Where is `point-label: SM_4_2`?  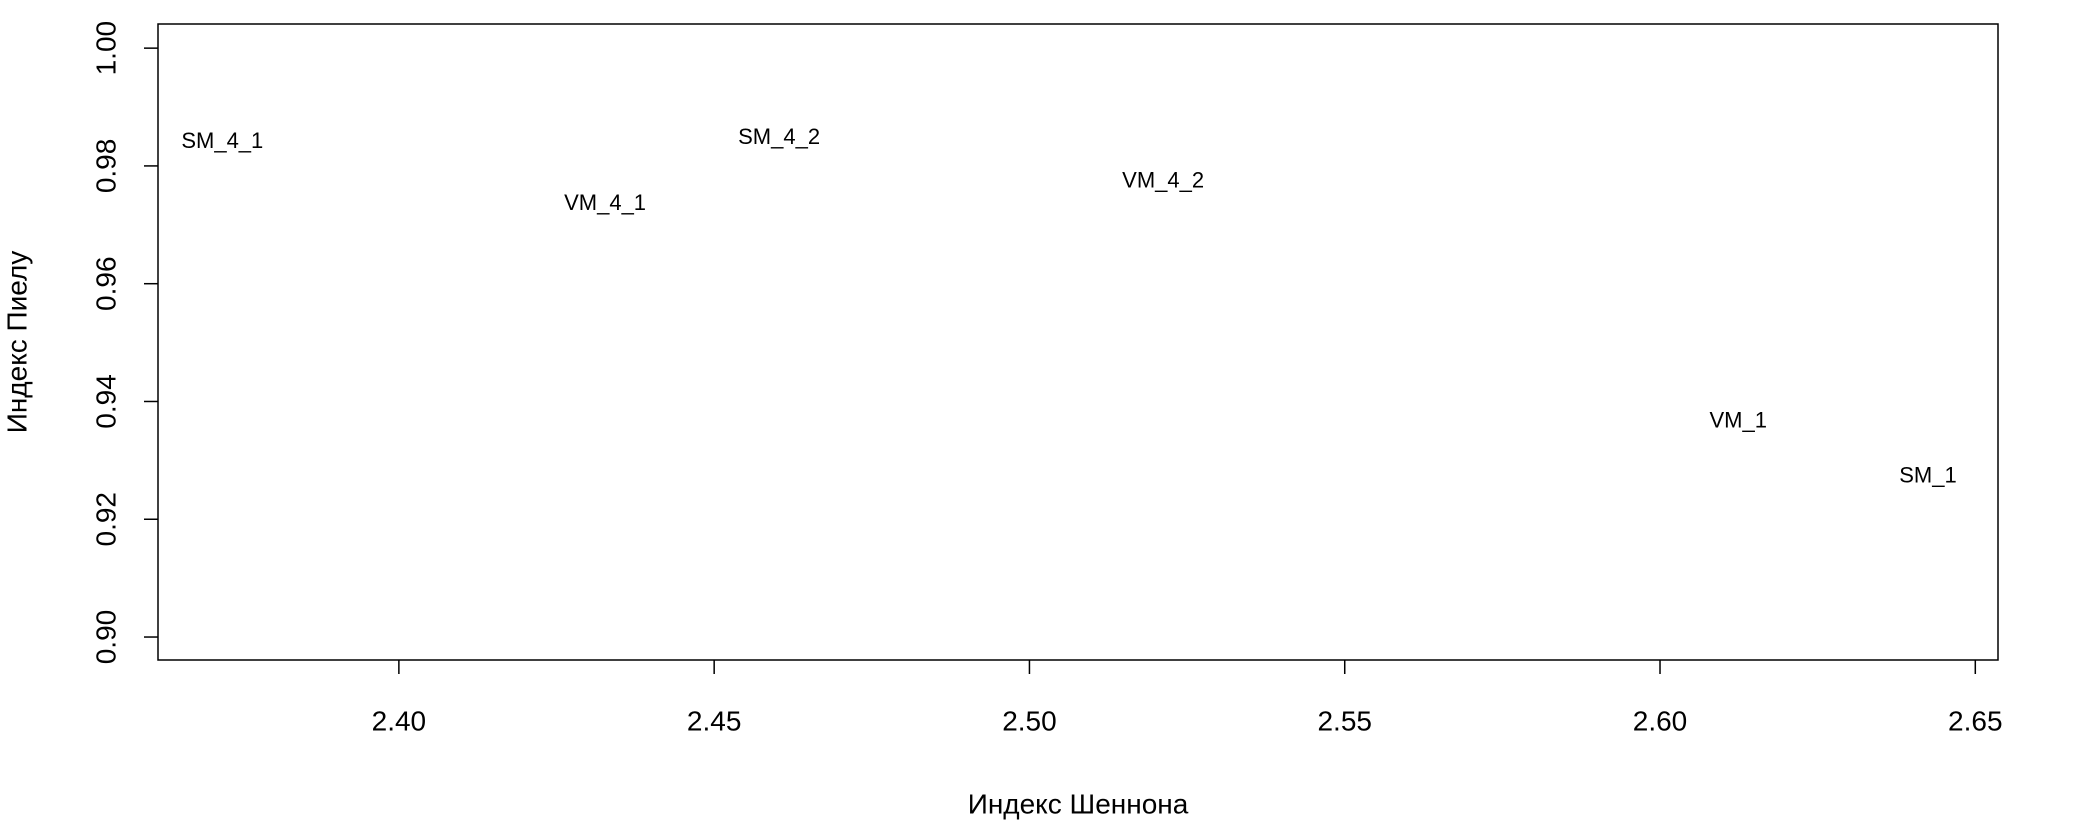 point-label: SM_4_2 is located at coordinates (779, 136).